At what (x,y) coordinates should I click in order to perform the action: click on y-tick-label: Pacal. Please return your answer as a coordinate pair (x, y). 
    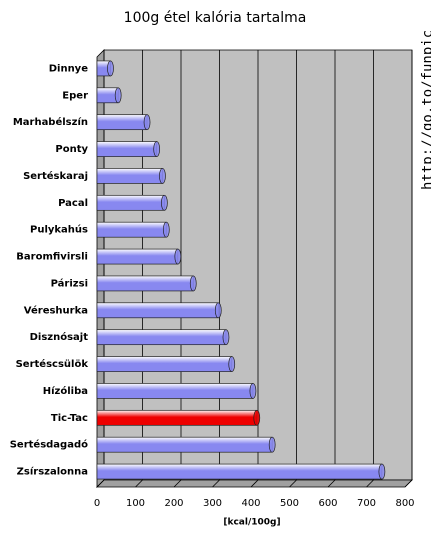
    Looking at the image, I should click on (73, 203).